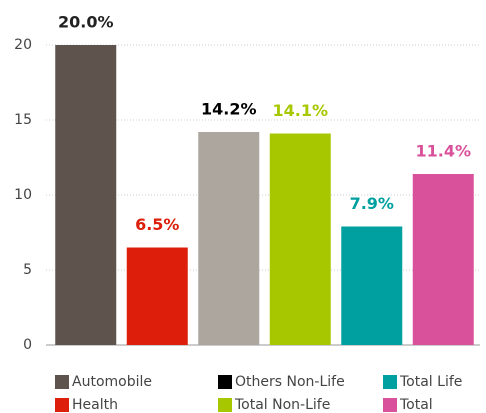 The width and height of the screenshot is (486, 413). Describe the element at coordinates (157, 224) in the screenshot. I see `data-label: 6.5%` at that location.